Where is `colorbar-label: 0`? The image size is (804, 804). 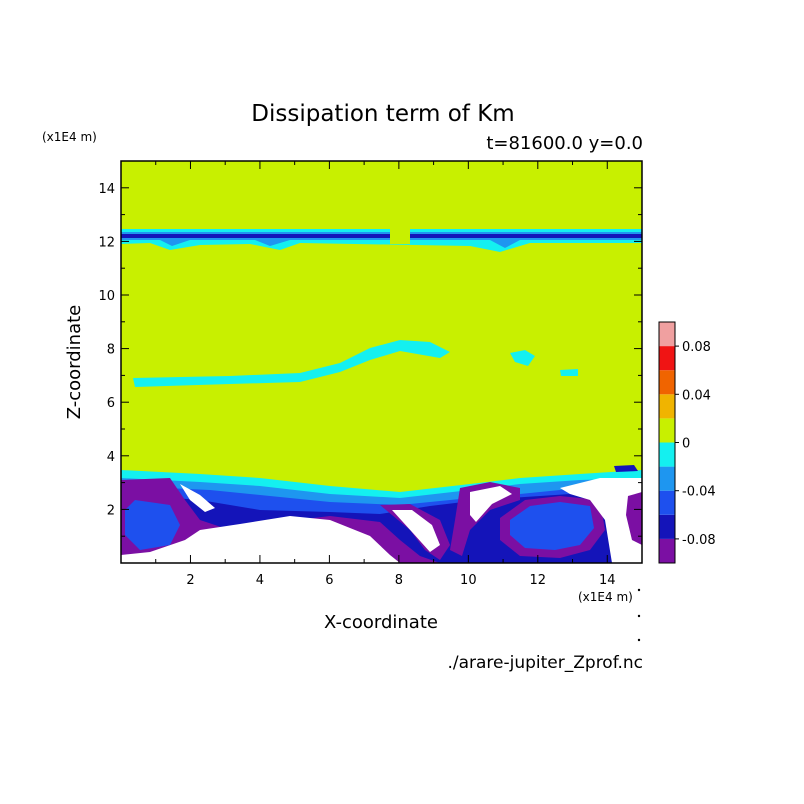 colorbar-label: 0 is located at coordinates (686, 444).